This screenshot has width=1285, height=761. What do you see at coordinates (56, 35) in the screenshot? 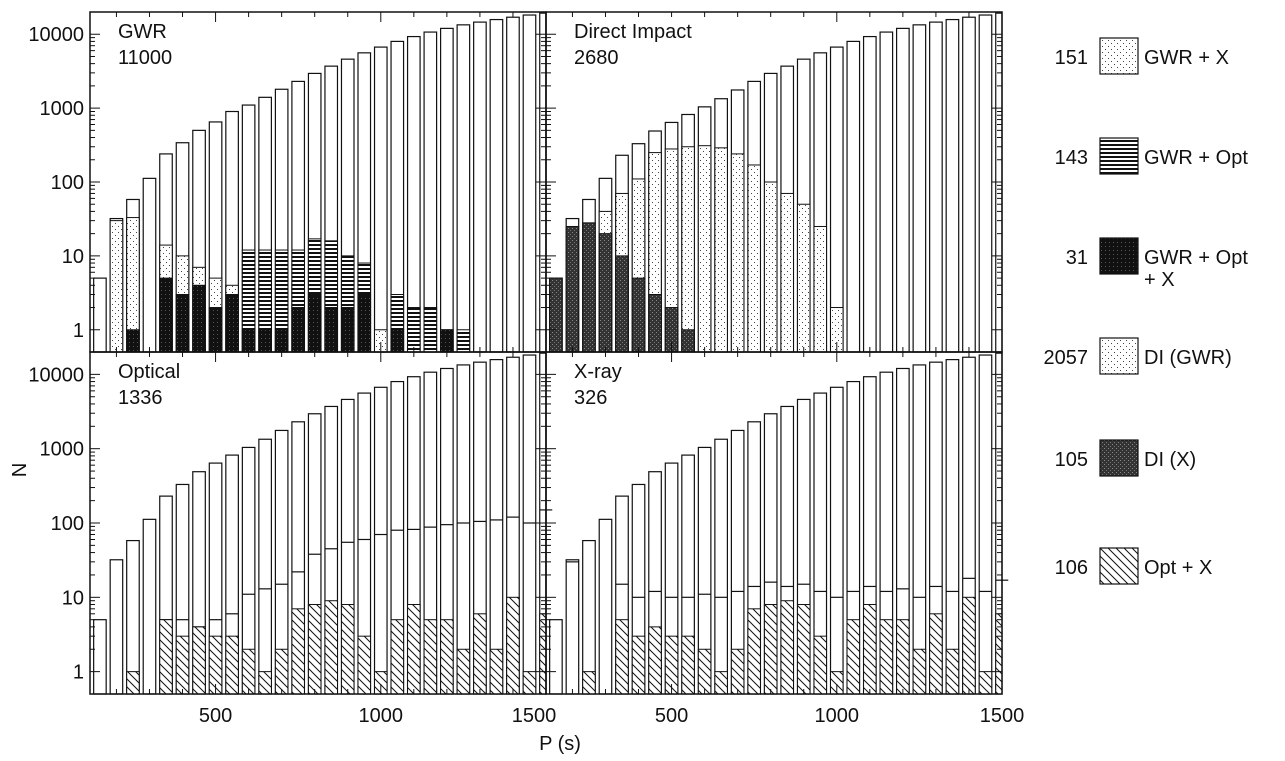
I see `y-tick-label: 10000` at bounding box center [56, 35].